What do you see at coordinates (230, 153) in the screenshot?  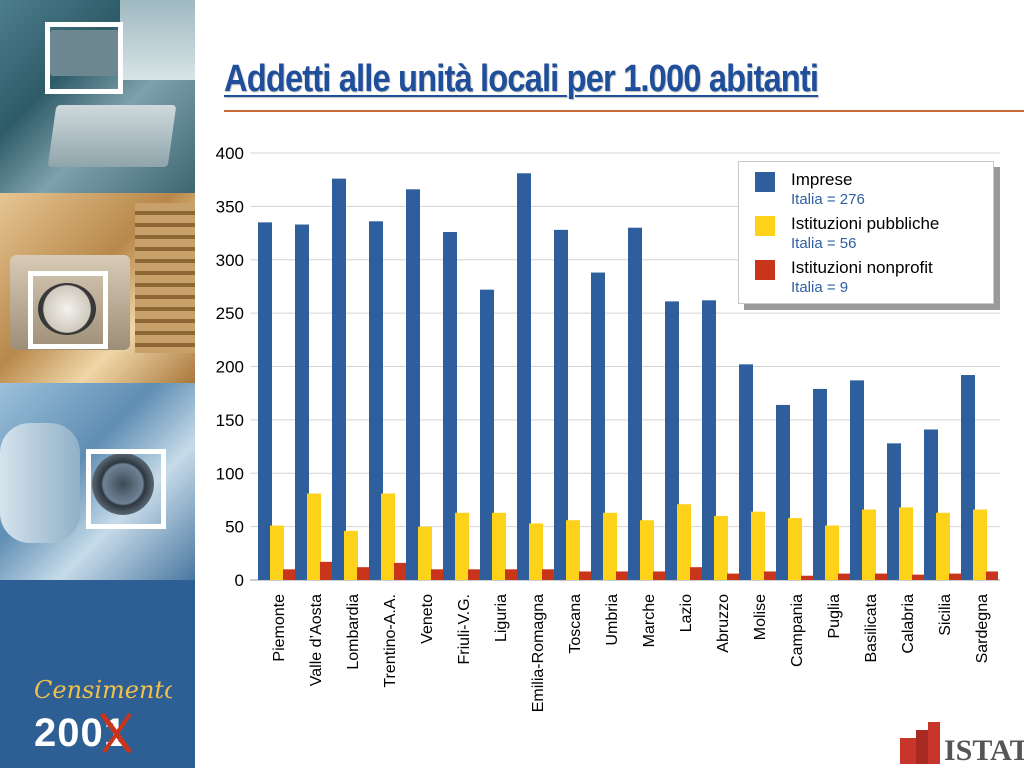 I see `y-tick-label: 400` at bounding box center [230, 153].